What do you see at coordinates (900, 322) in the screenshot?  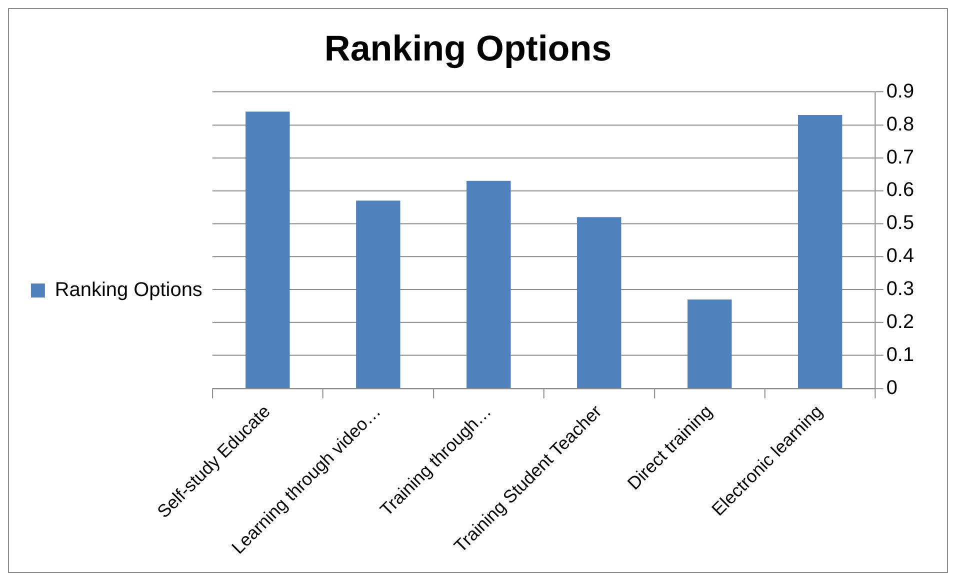 I see `y-tick-label: 0.2` at bounding box center [900, 322].